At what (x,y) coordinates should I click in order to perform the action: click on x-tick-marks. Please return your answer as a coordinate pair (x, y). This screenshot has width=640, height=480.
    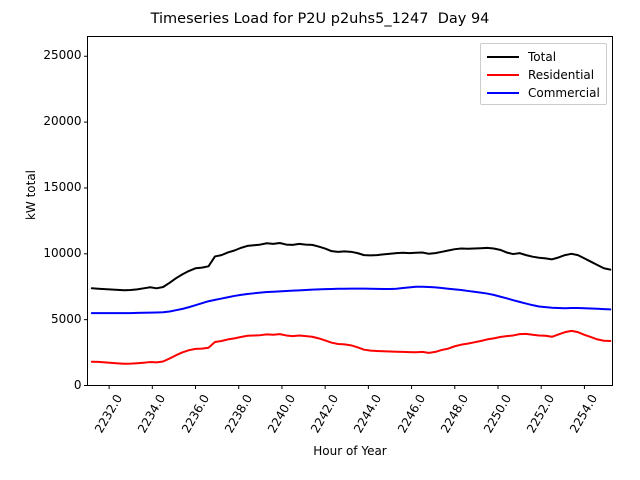
    Looking at the image, I should click on (346, 387).